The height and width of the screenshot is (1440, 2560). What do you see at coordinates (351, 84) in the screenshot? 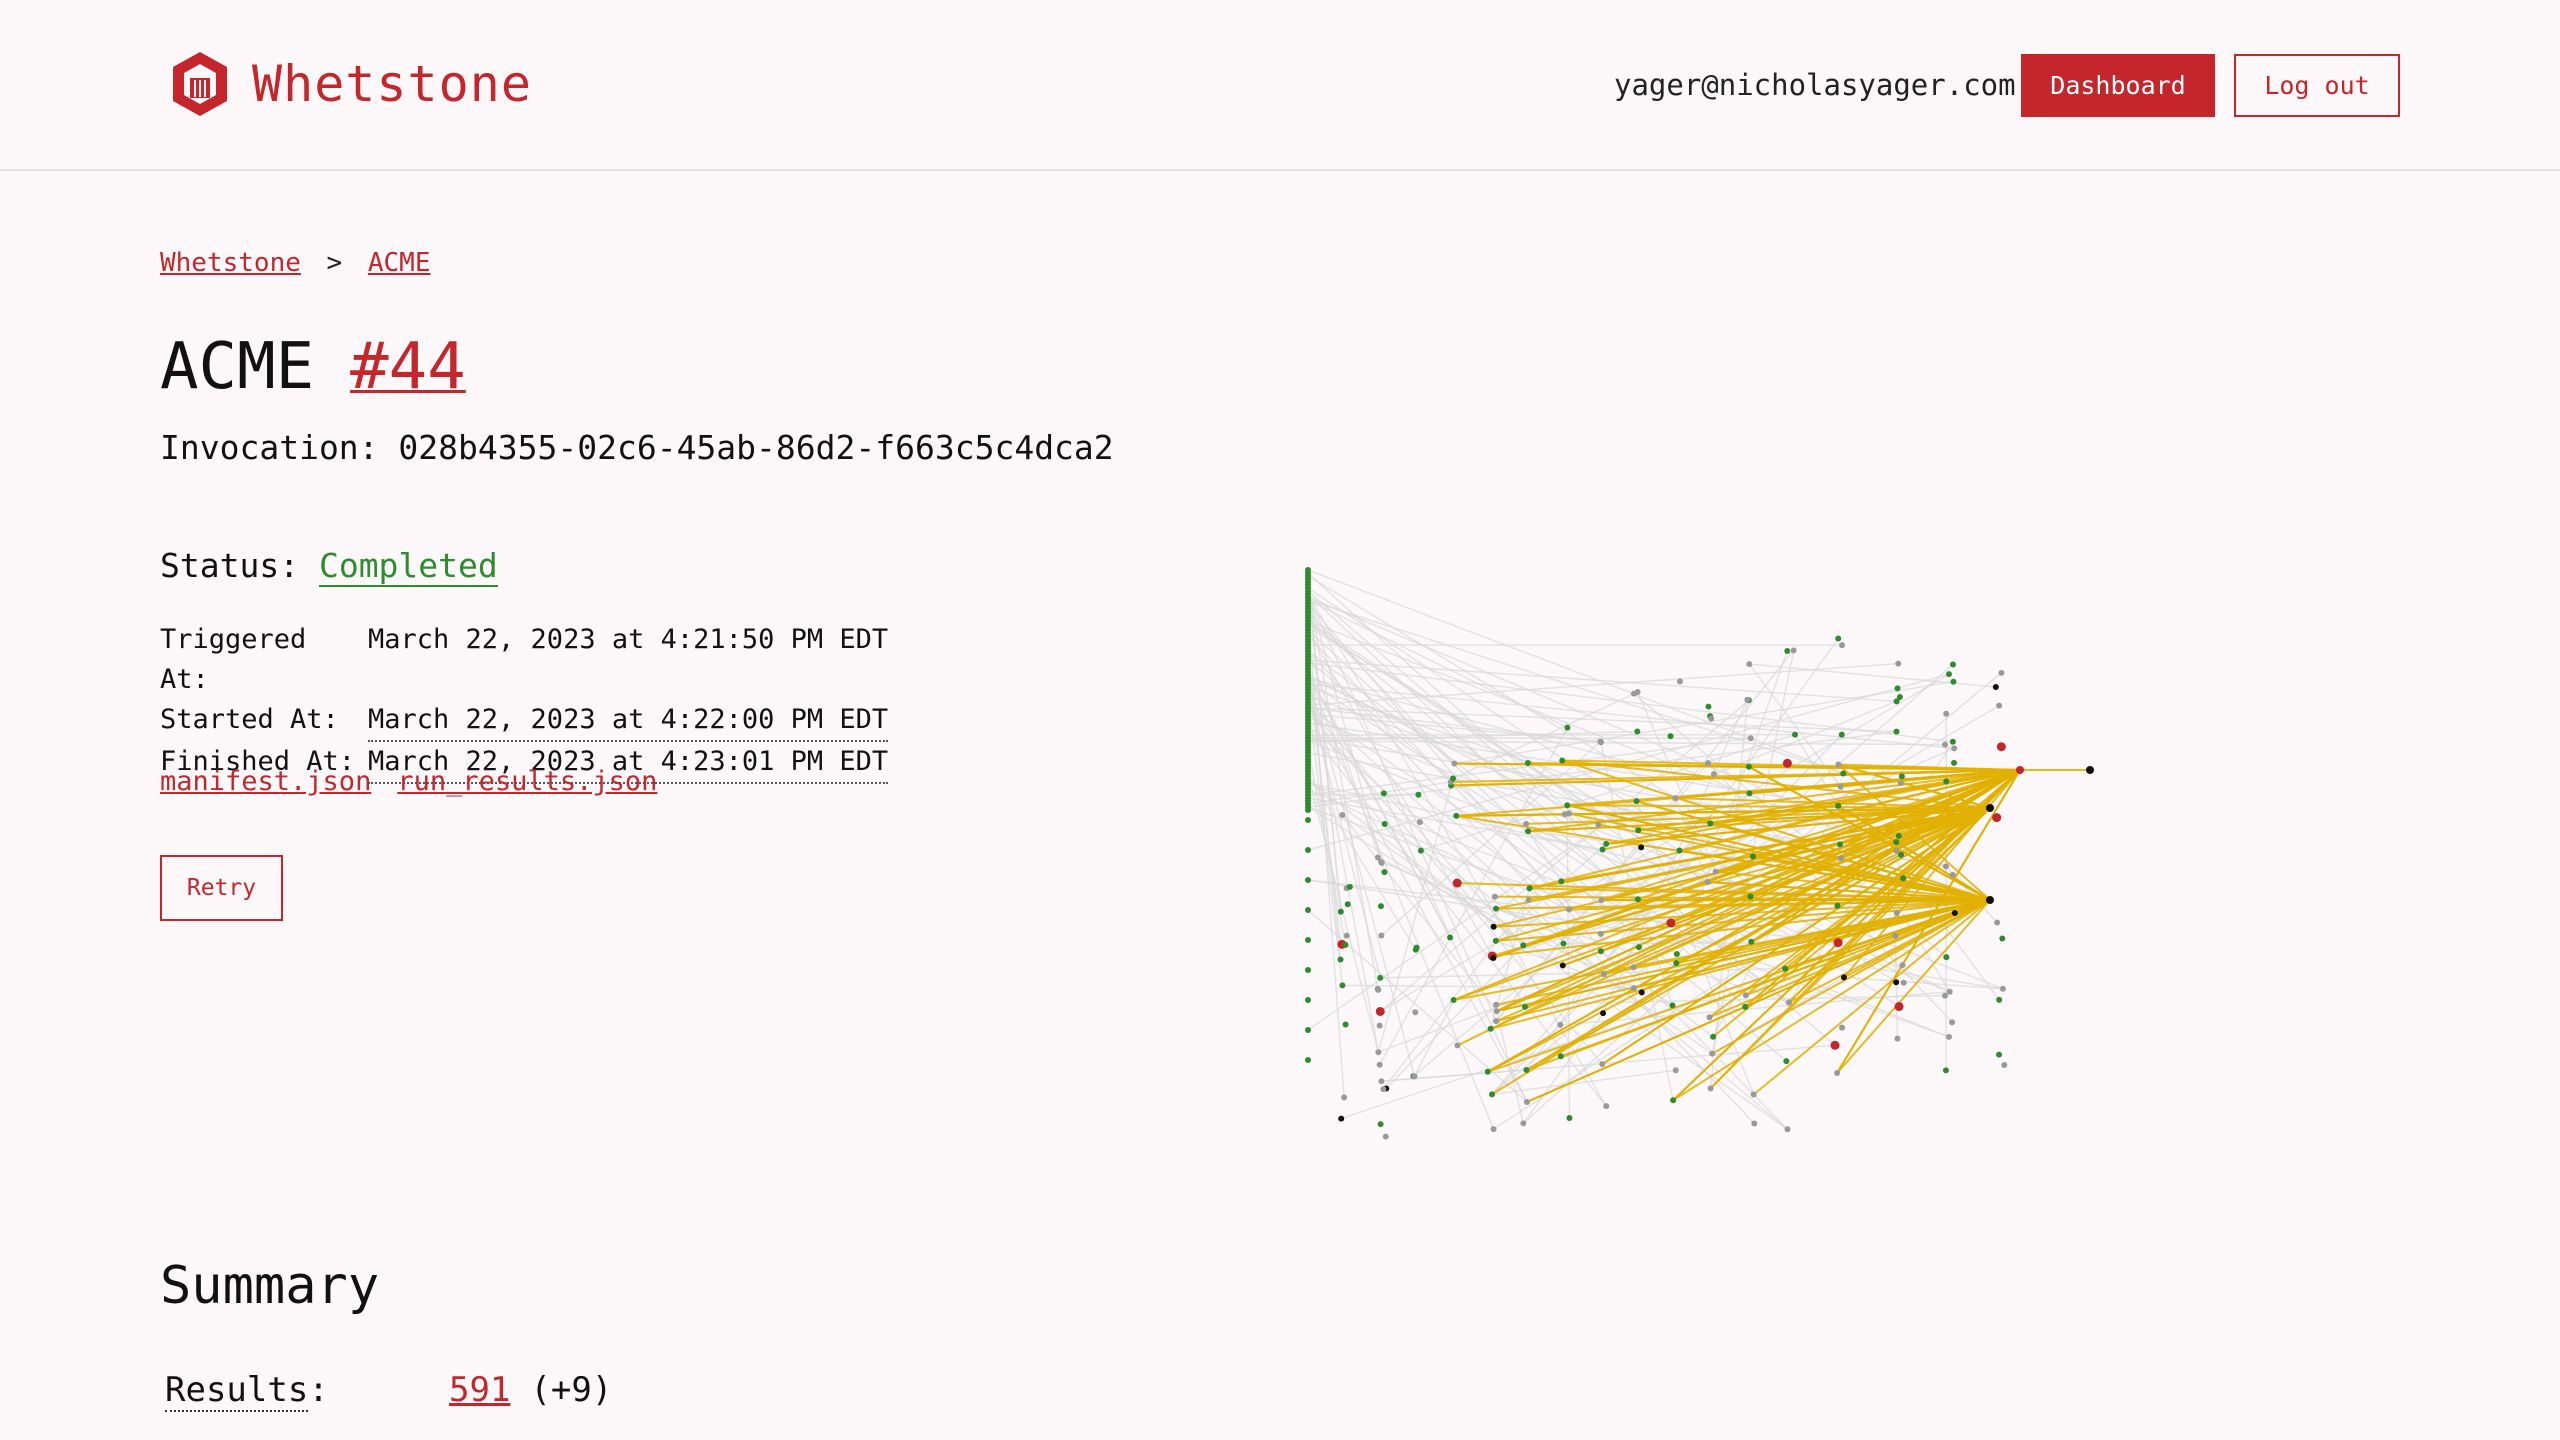
I see `brand-link: Whetstone` at bounding box center [351, 84].